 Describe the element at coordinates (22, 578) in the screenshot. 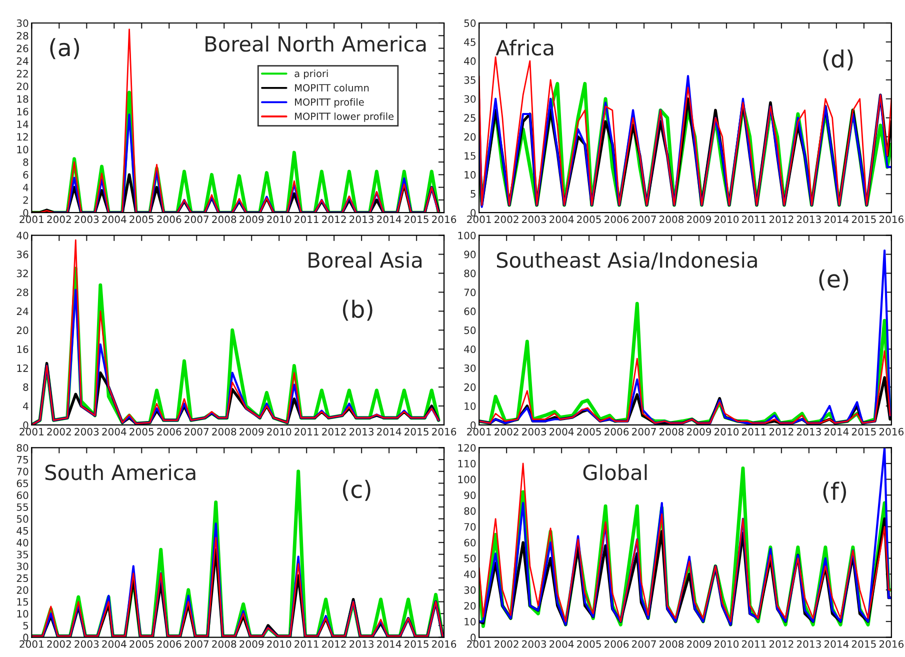

I see `y-tick-label: 25` at that location.